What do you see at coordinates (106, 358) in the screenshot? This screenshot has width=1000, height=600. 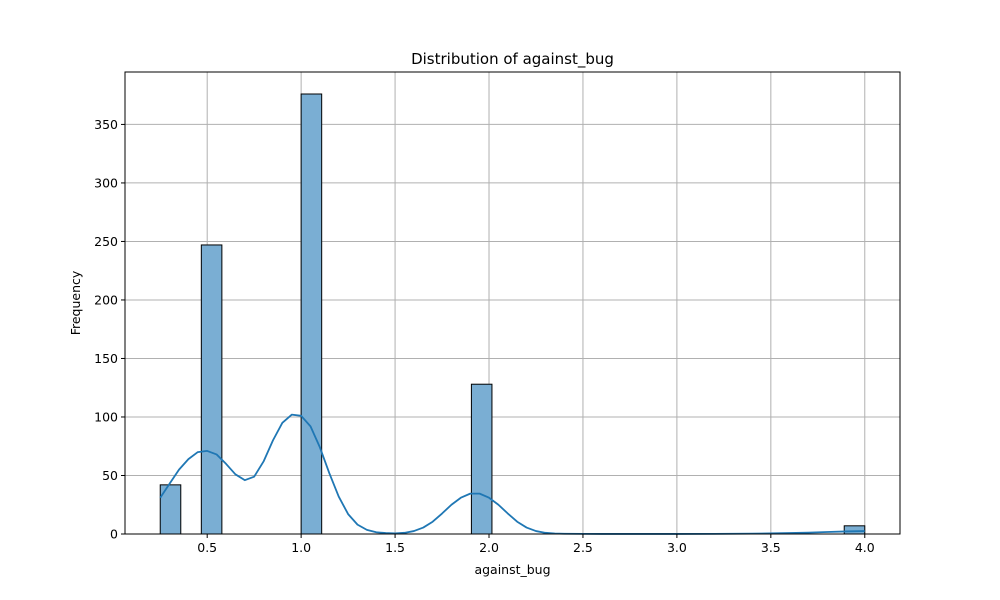 I see `y-tick-label: 150` at bounding box center [106, 358].